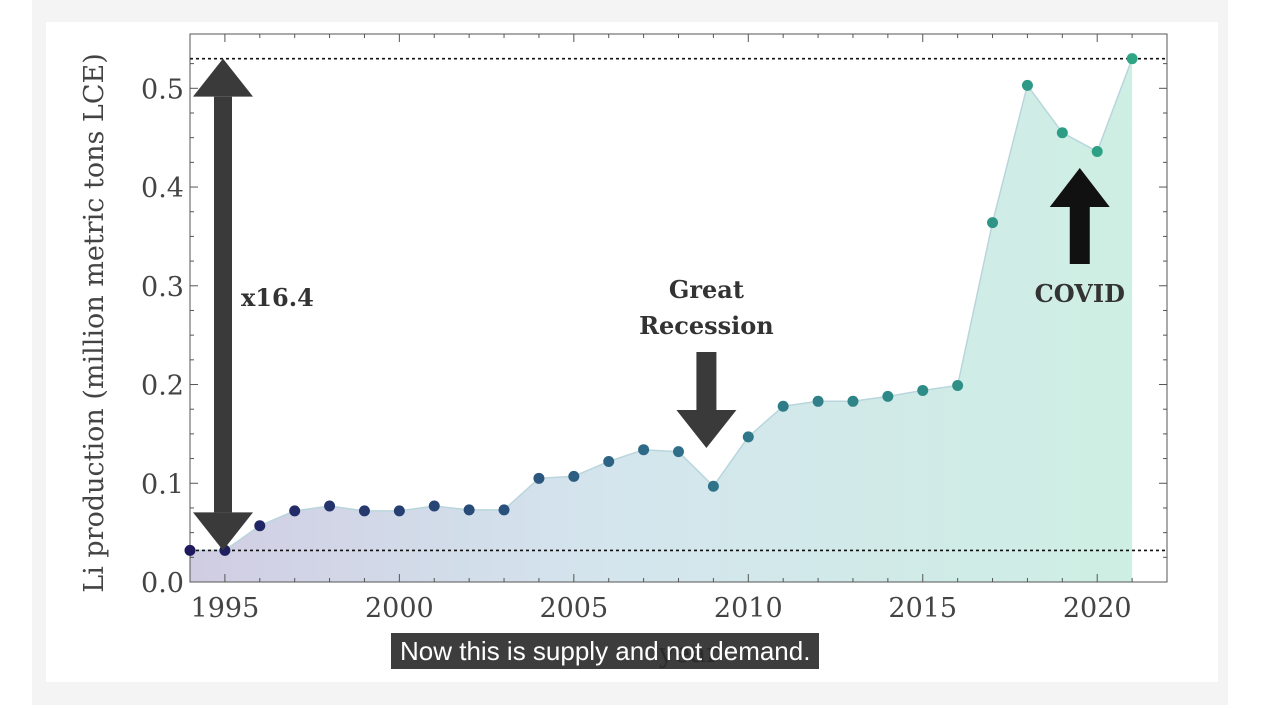 The height and width of the screenshot is (710, 1280). I want to click on subtitle-caption: Now this is supply and not demand., so click(605, 651).